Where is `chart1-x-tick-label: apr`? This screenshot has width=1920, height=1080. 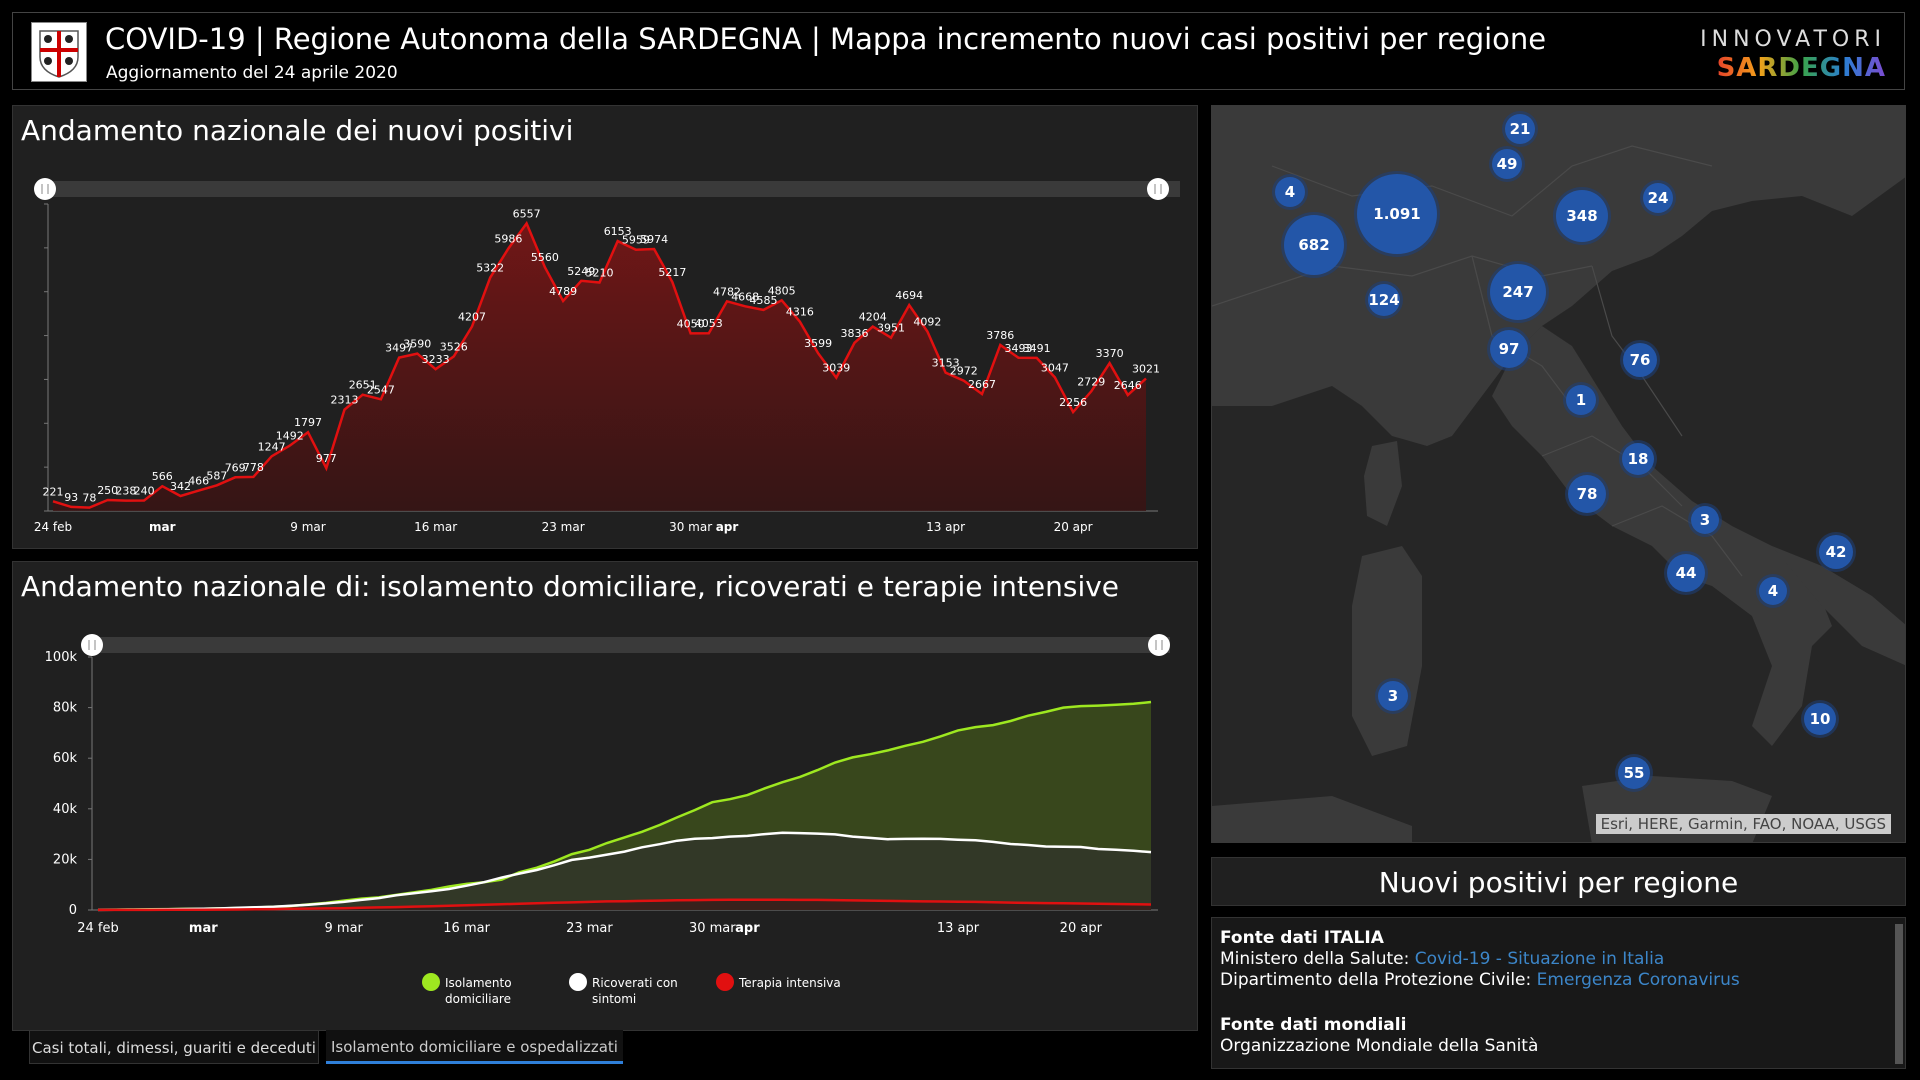
chart1-x-tick-label: apr is located at coordinates (727, 527).